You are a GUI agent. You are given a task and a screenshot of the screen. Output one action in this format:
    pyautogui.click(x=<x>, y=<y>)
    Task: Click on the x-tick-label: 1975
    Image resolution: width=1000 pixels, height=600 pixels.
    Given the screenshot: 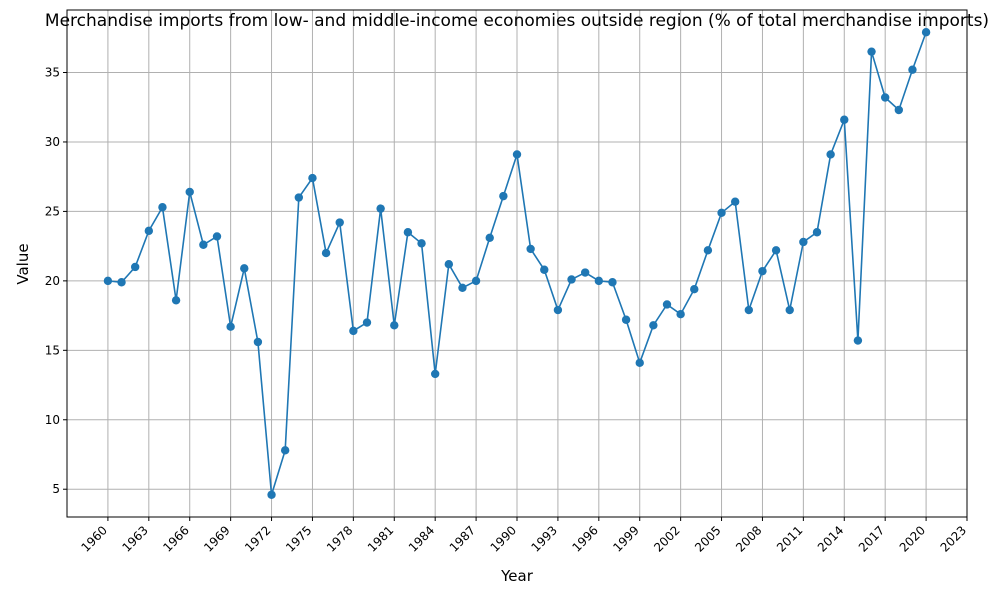 What is the action you would take?
    pyautogui.click(x=298, y=538)
    